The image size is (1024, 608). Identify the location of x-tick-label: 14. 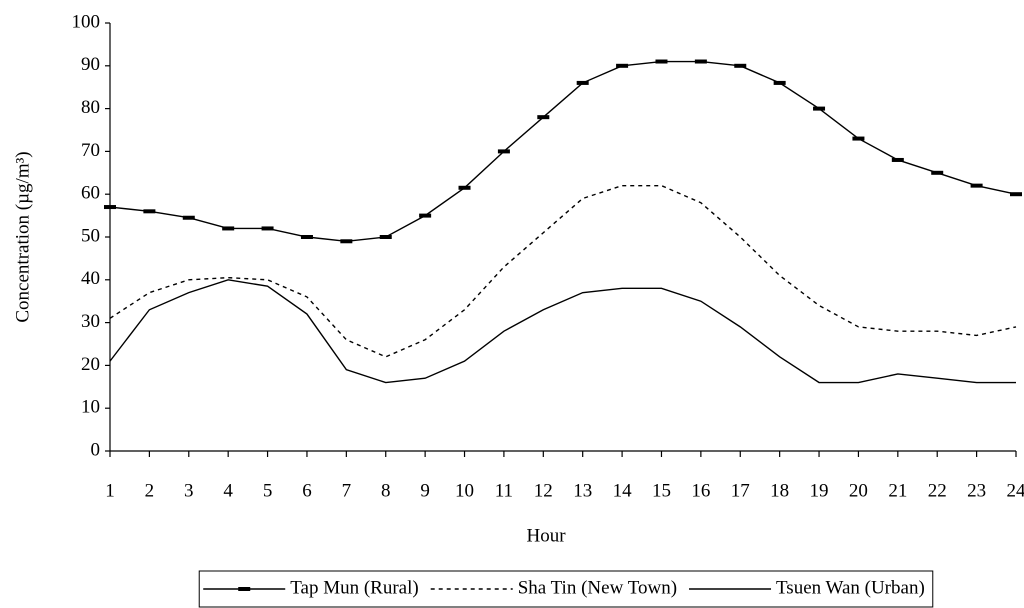
(623, 490).